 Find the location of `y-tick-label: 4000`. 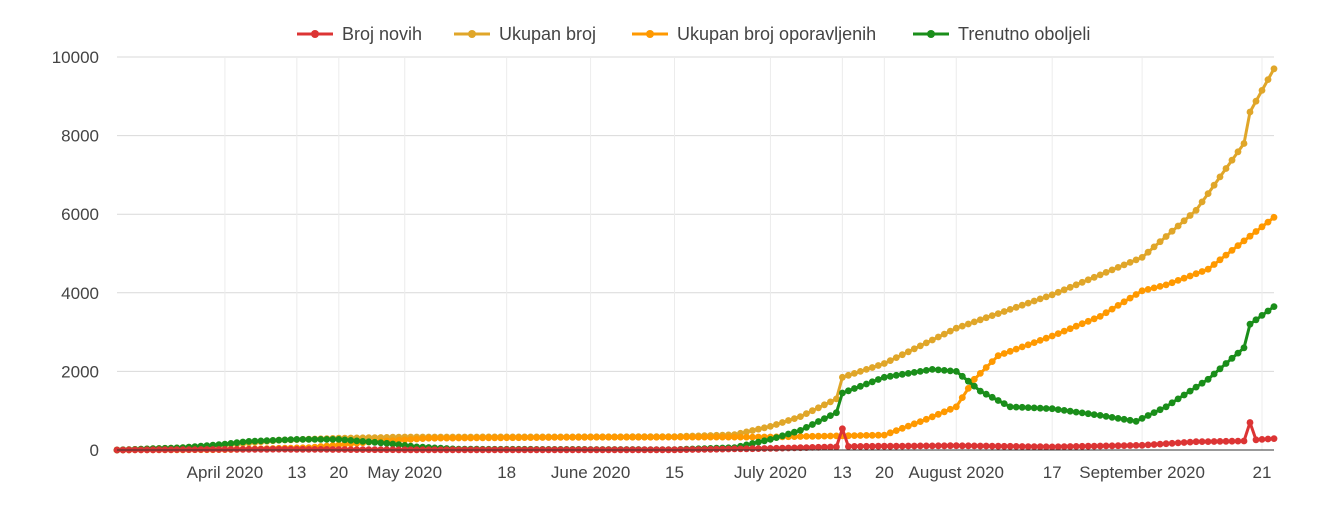

y-tick-label: 4000 is located at coordinates (80, 293).